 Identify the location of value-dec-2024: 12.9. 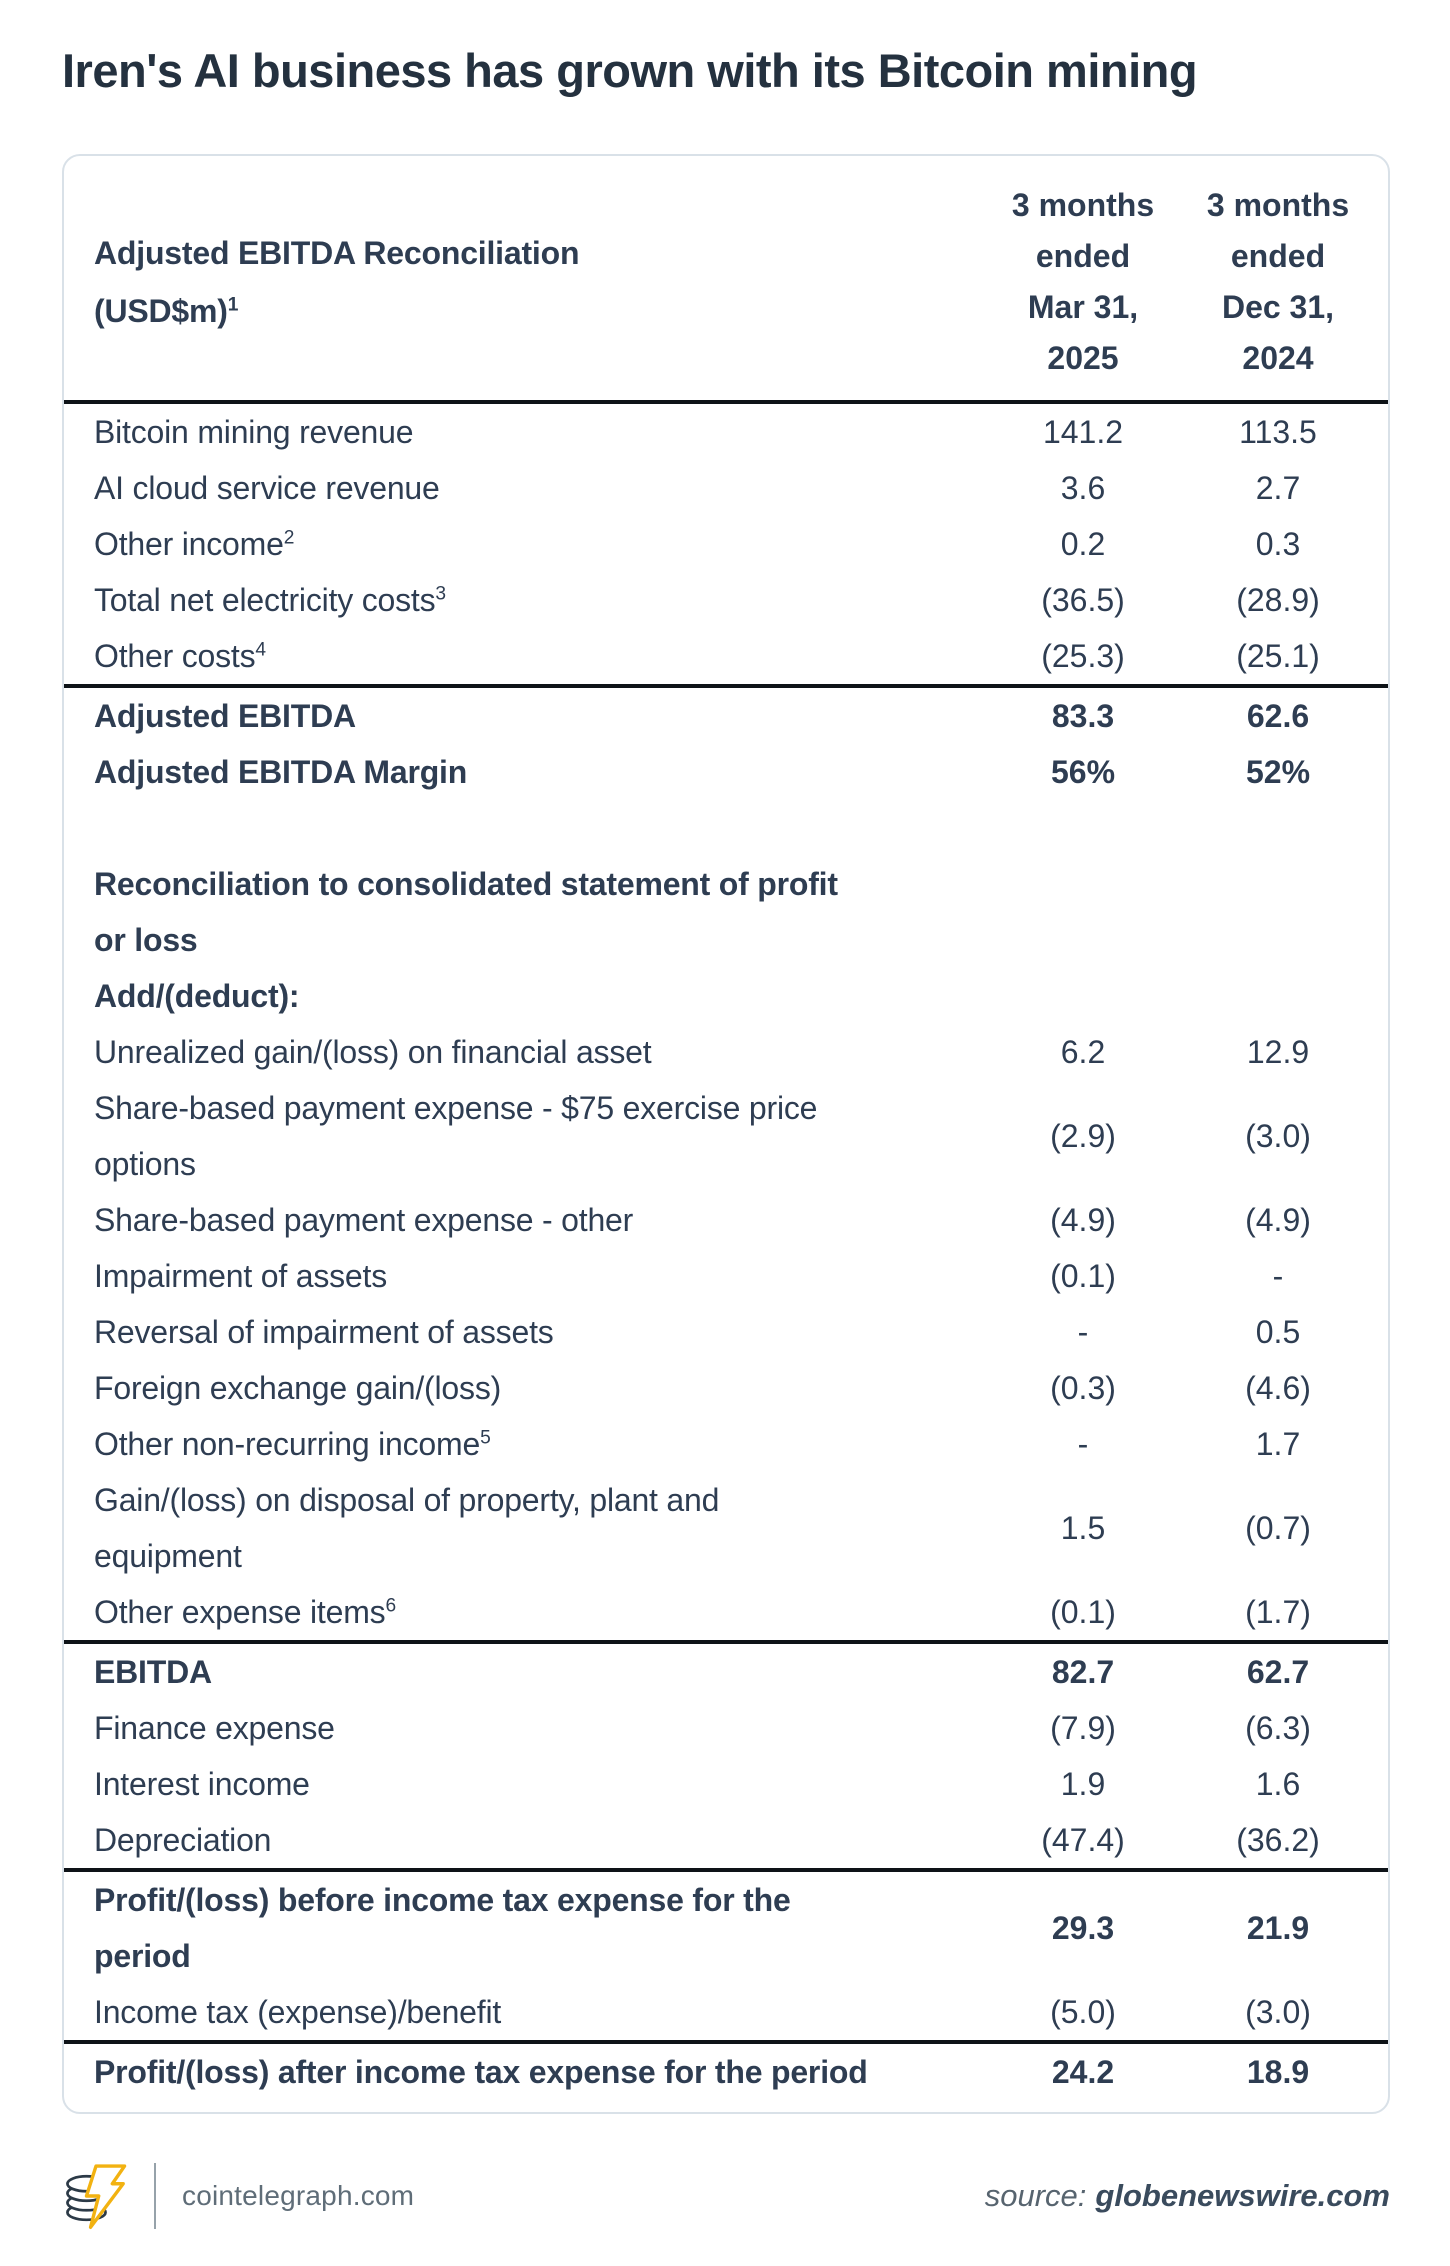
(1278, 1052).